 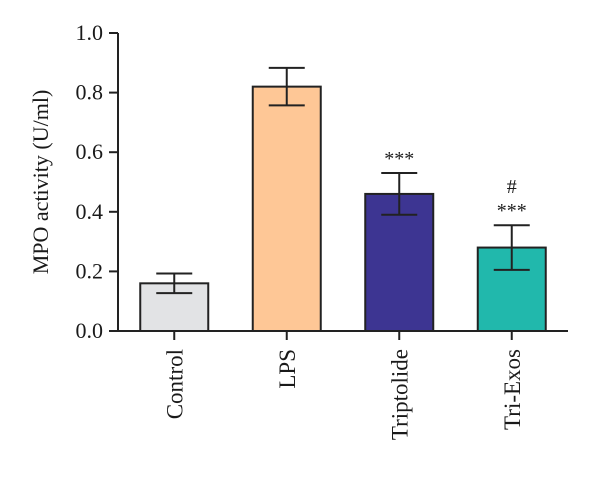 What do you see at coordinates (90, 270) in the screenshot?
I see `y-tick-label: 0.2` at bounding box center [90, 270].